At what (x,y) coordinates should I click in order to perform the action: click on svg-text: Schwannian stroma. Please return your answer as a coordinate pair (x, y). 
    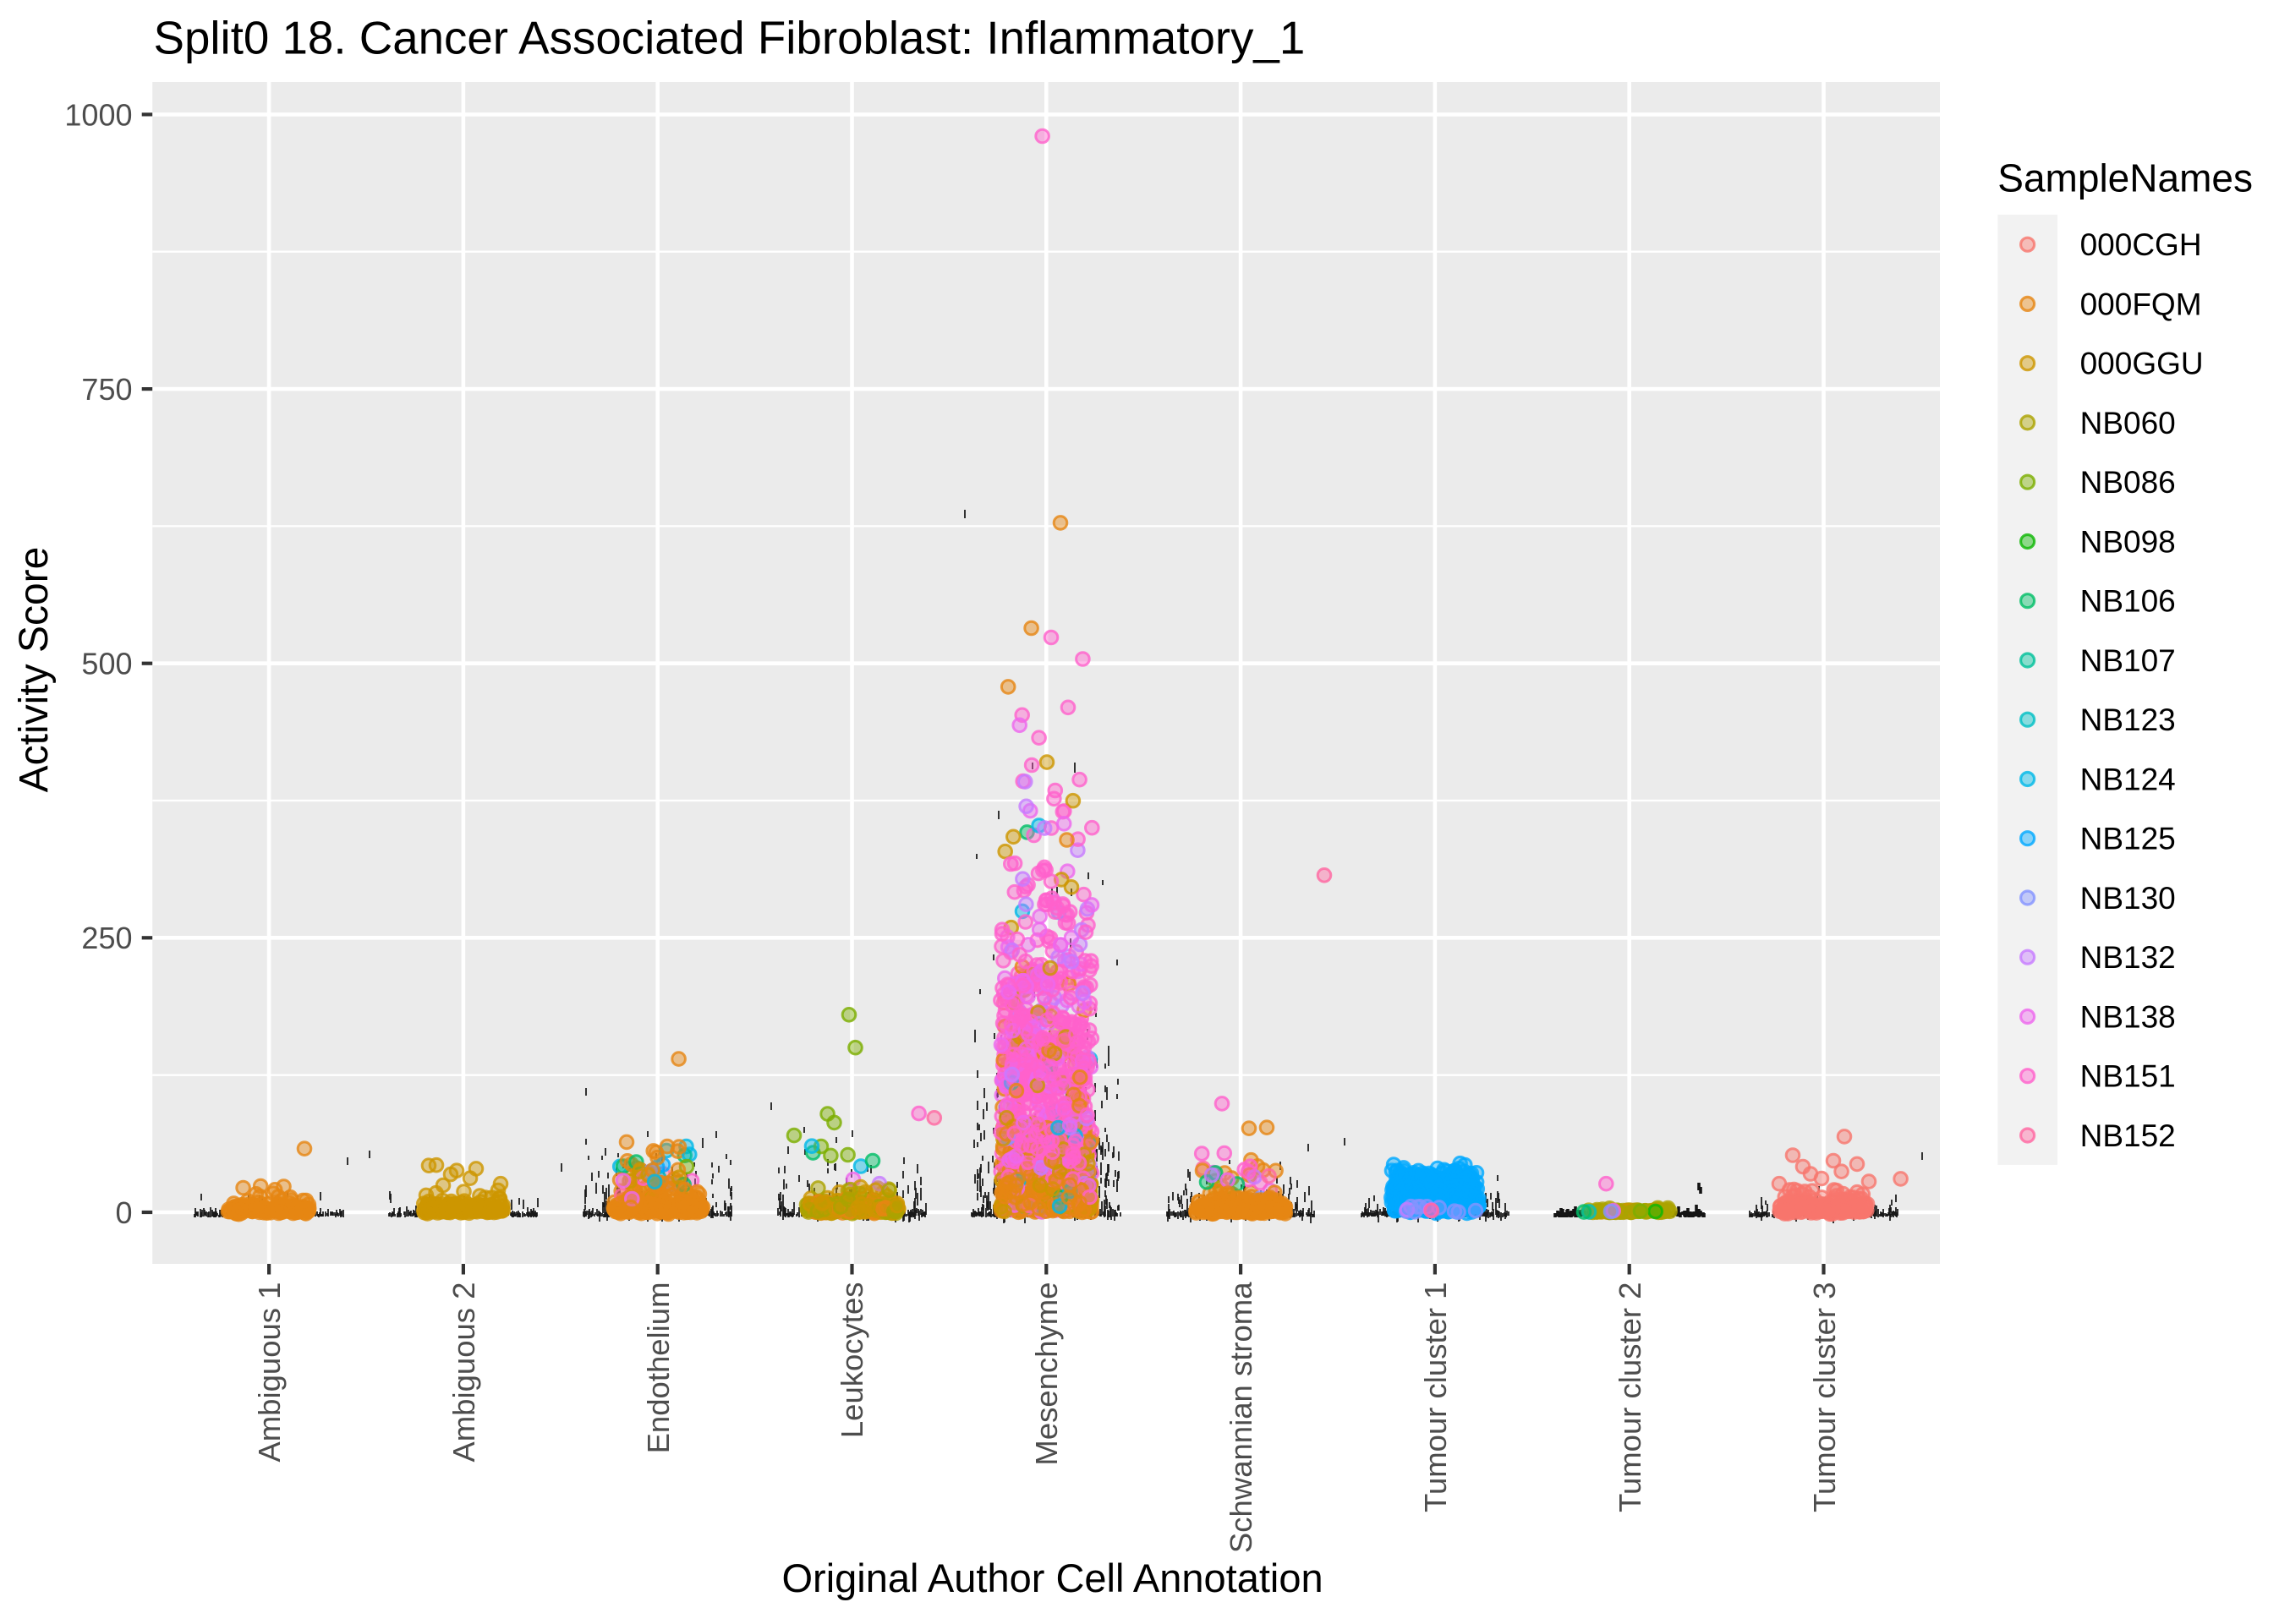
    Looking at the image, I should click on (1241, 1417).